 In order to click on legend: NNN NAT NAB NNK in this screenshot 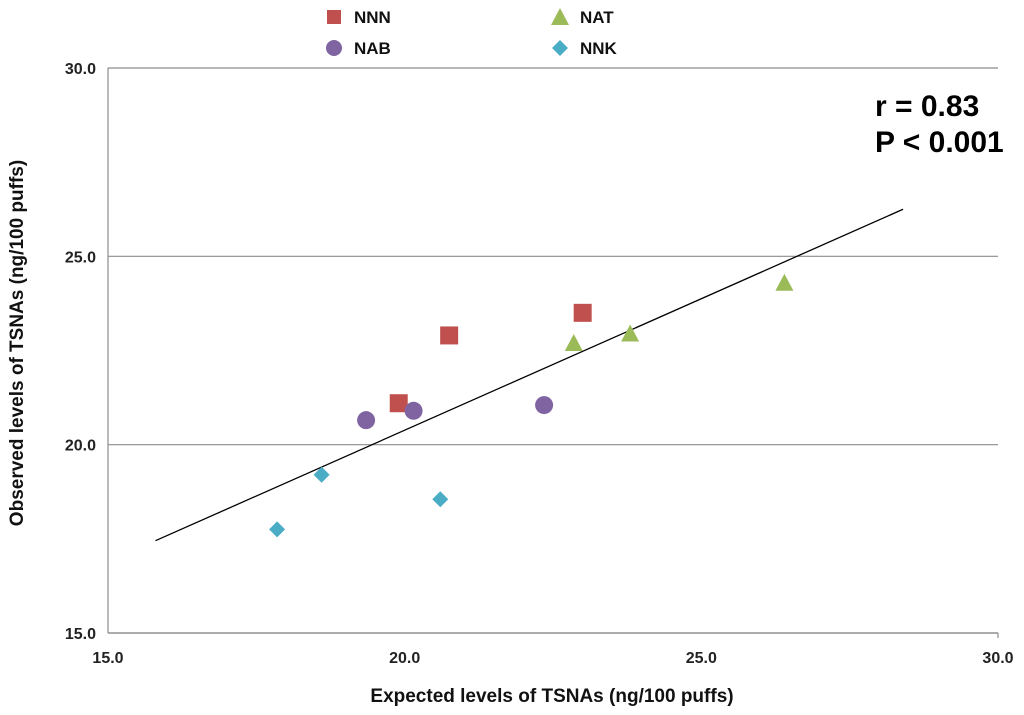, I will do `click(472, 33)`.